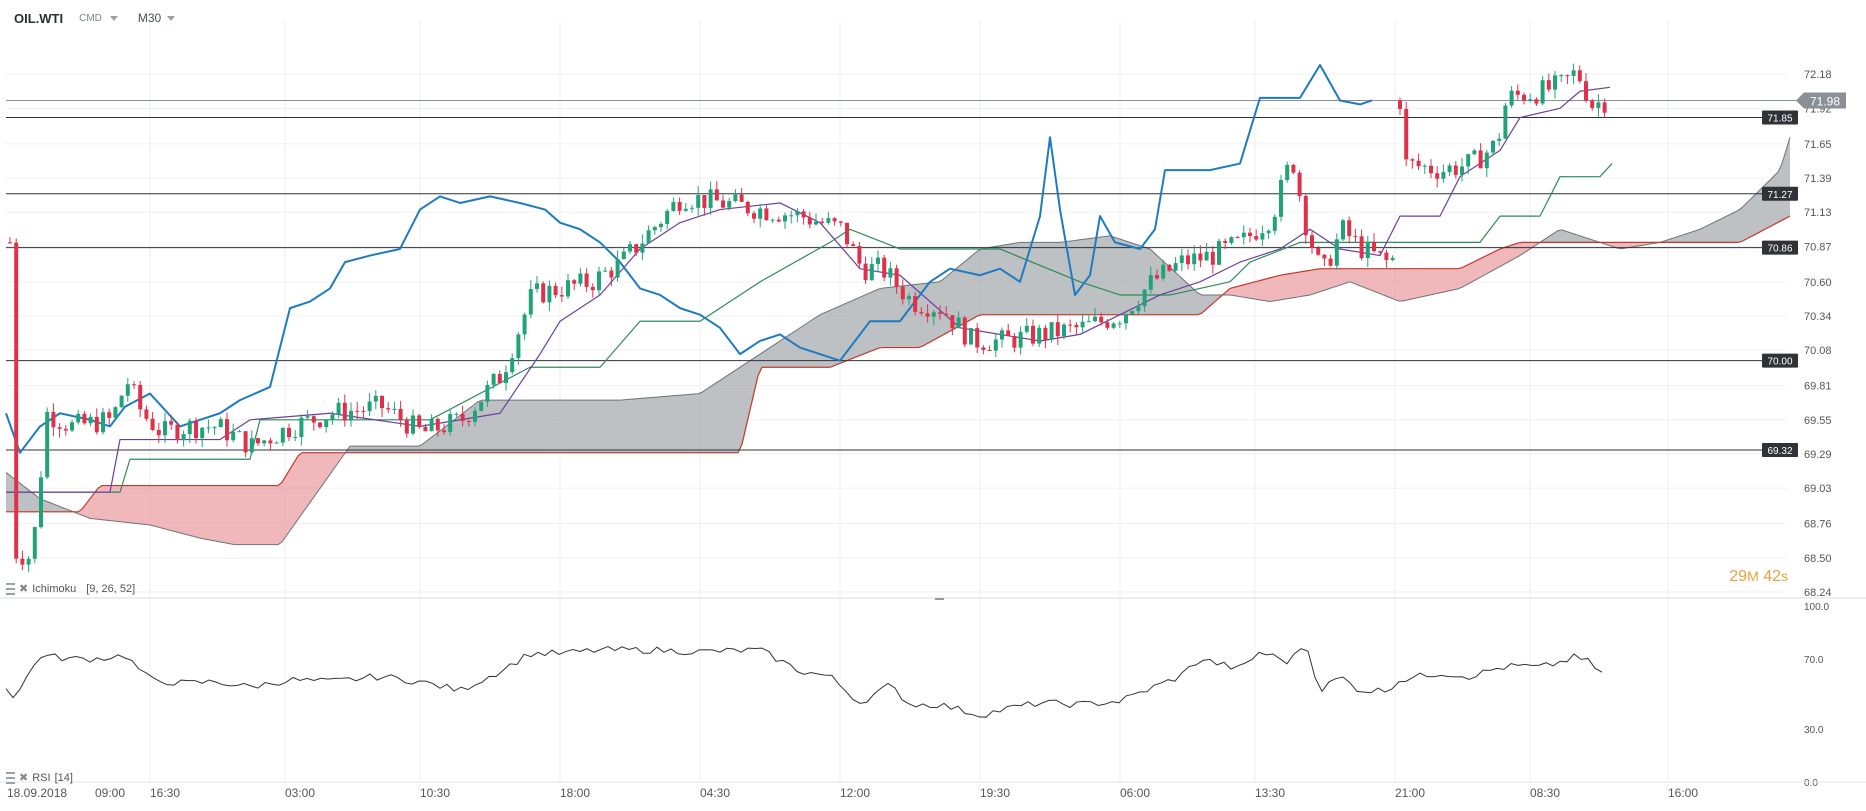 This screenshot has width=1866, height=811. What do you see at coordinates (39, 18) in the screenshot?
I see `symbol-label: OIL.WTI` at bounding box center [39, 18].